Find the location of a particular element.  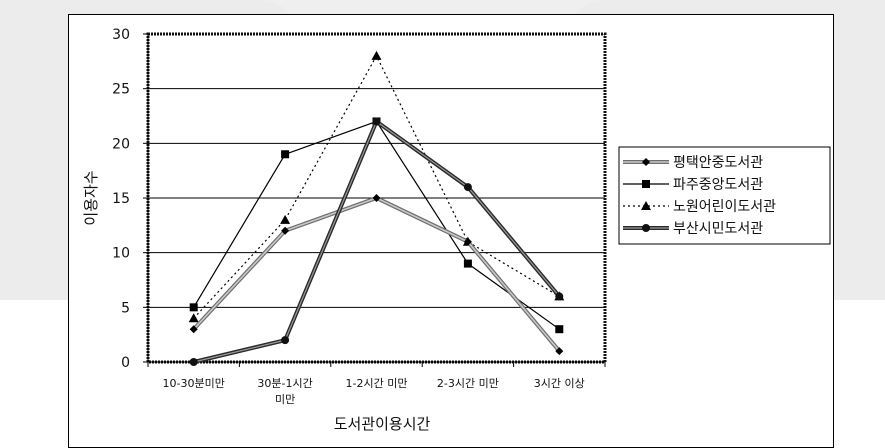

x-tick-label: 미만 is located at coordinates (285, 399).